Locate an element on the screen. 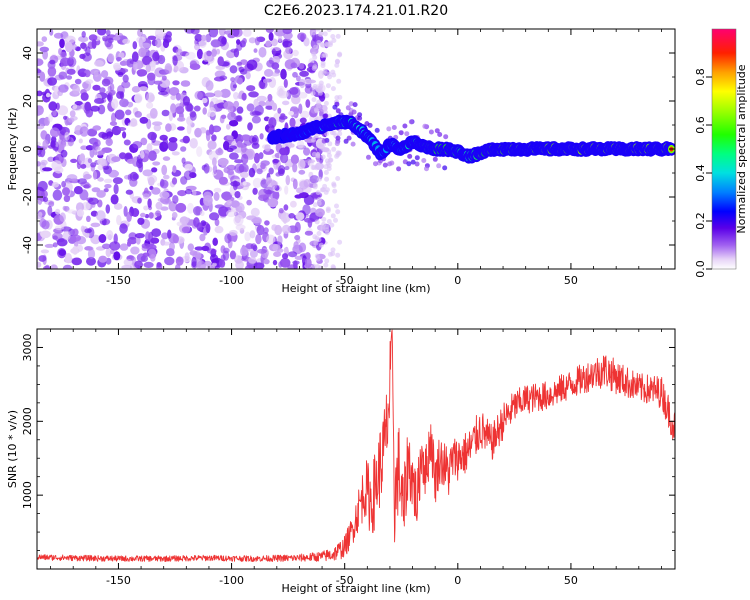 Image resolution: width=750 pixels, height=600 pixels. x-tick-label: -50 is located at coordinates (345, 280).